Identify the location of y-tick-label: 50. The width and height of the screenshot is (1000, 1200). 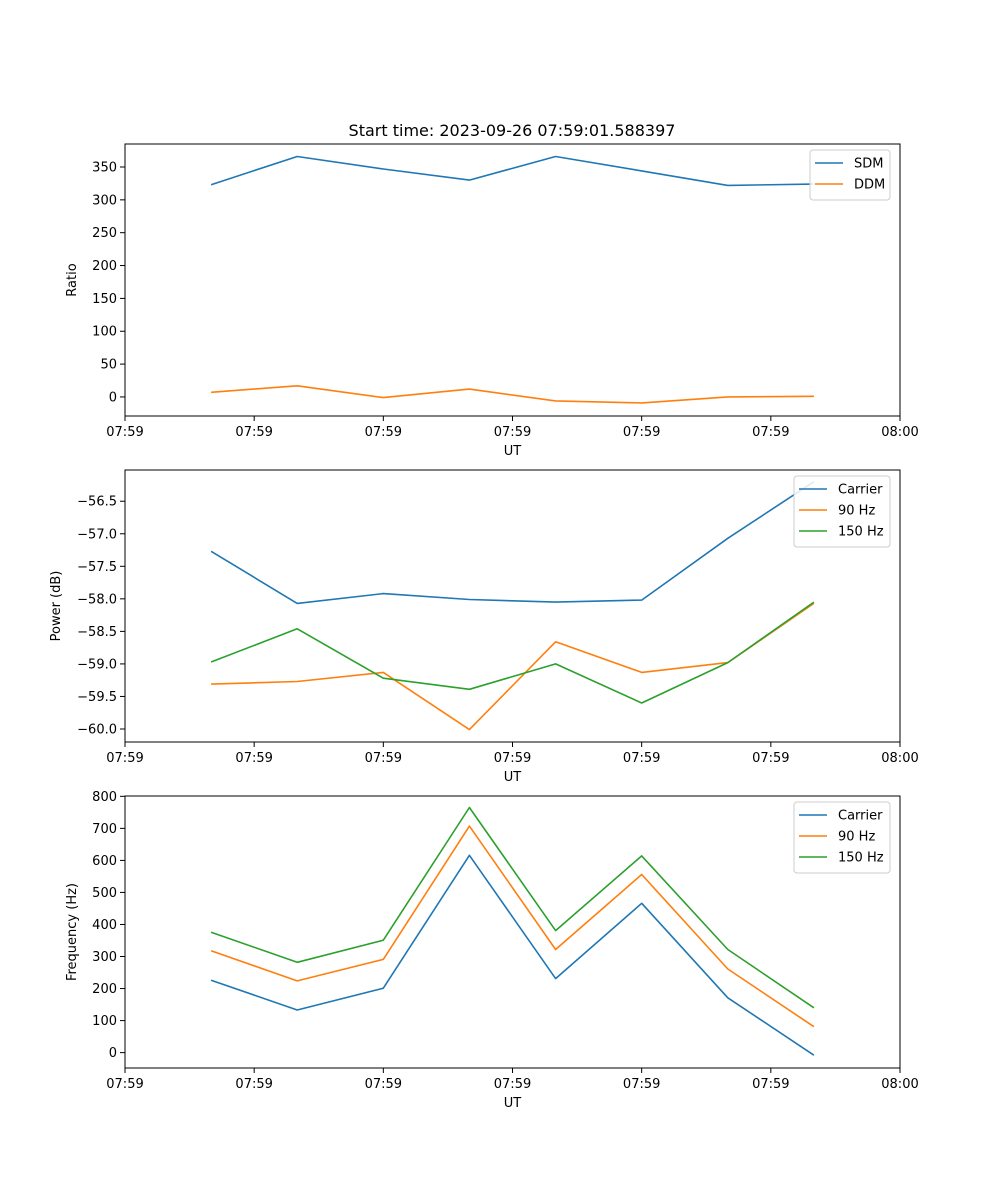
(108, 365).